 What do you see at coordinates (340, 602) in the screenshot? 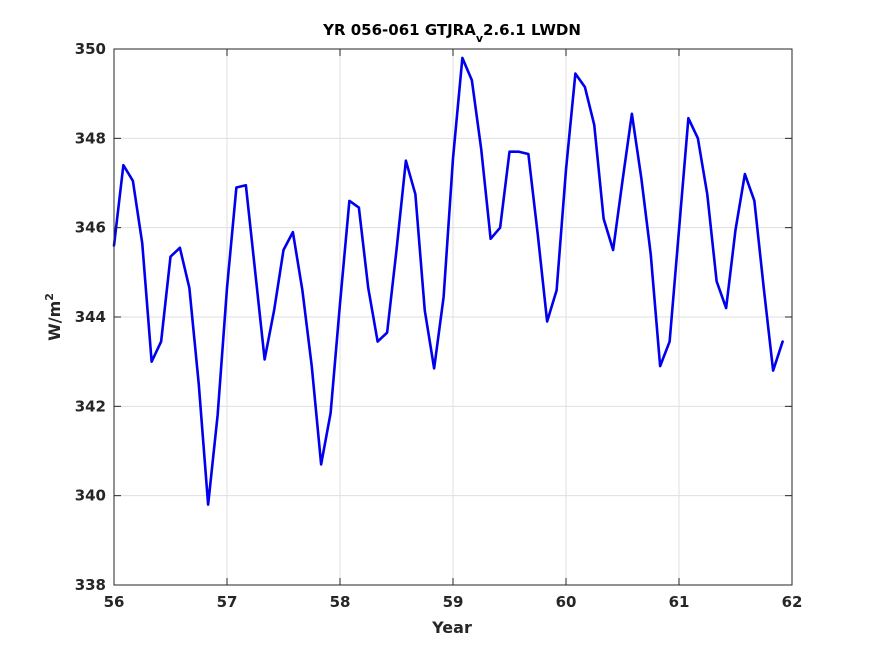
I see `x-tick-label: 58` at bounding box center [340, 602].